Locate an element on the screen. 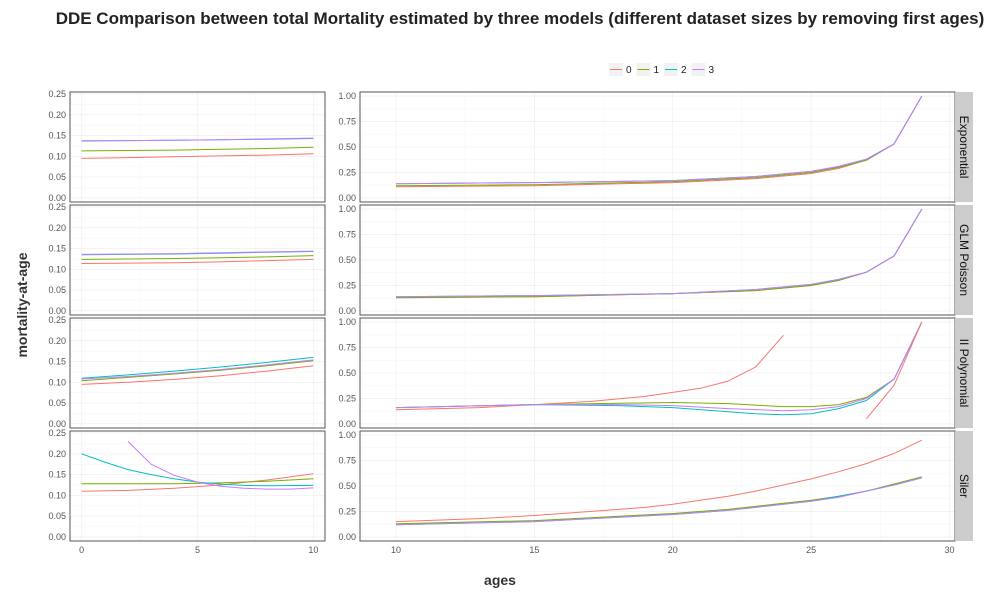  legend-entry-0: 0 is located at coordinates (620, 69).